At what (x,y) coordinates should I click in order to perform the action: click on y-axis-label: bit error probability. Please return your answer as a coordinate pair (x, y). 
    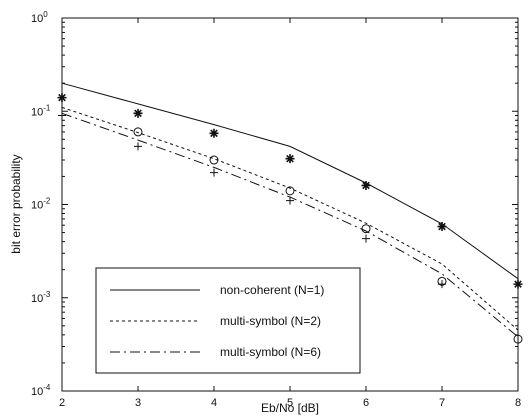
    Looking at the image, I should click on (16, 203).